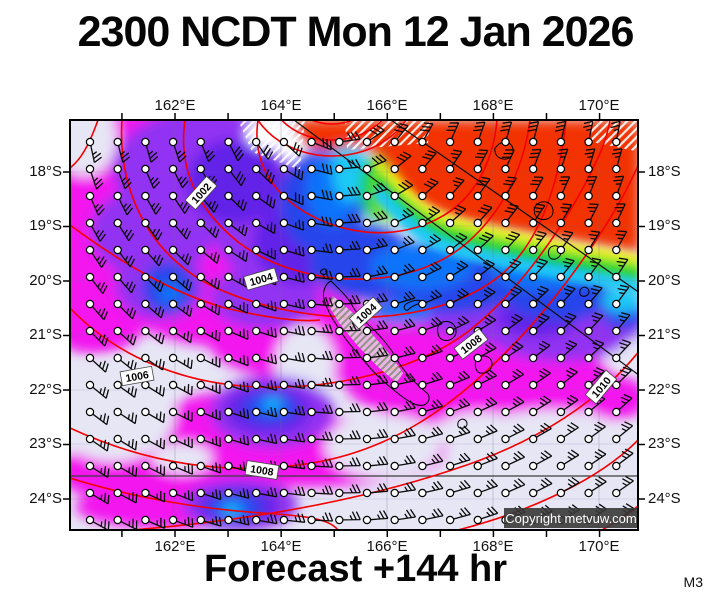  I want to click on isobar-label: 1006, so click(137, 376).